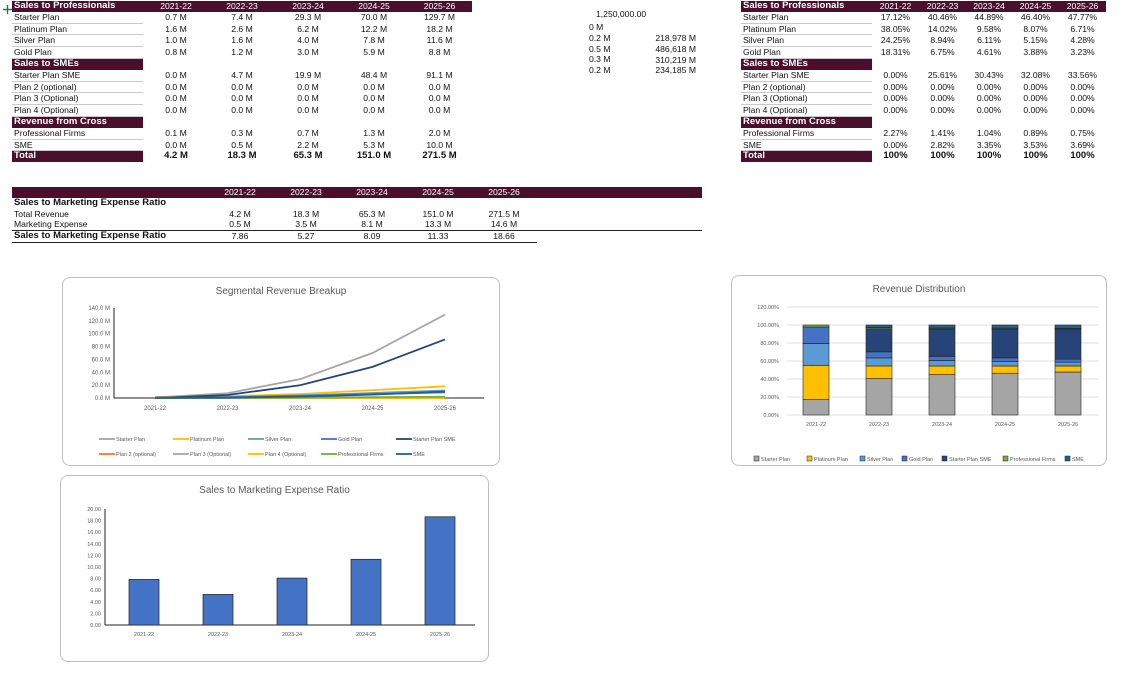  Describe the element at coordinates (176, 156) in the screenshot. I see `total-value: 4.2 M` at that location.